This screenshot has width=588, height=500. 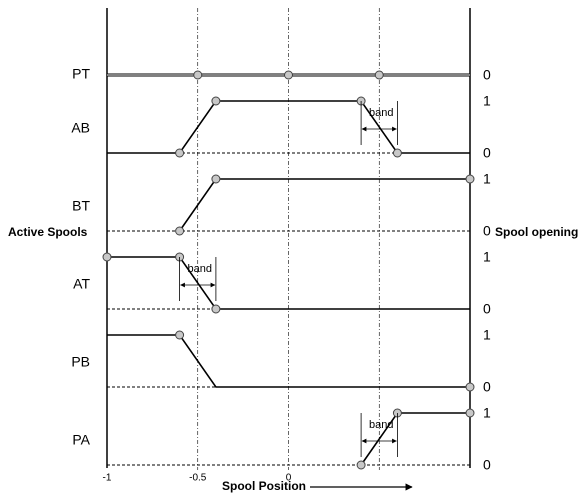 I want to click on row-label: AB, so click(x=80, y=128).